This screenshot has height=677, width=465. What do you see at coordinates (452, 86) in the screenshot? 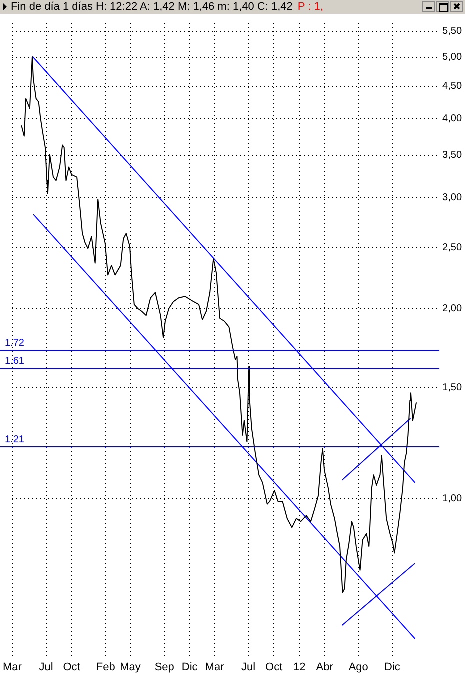
I see `y-tick-label: 4,50` at bounding box center [452, 86].